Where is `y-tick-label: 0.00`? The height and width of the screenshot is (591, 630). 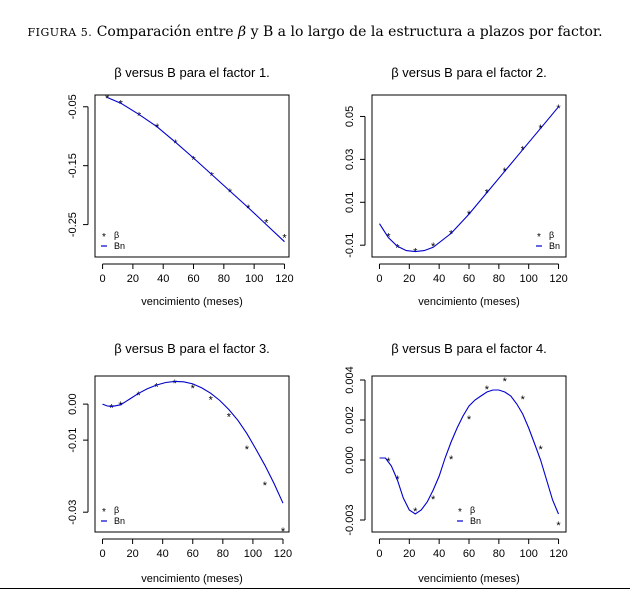
y-tick-label: 0.00 is located at coordinates (73, 403).